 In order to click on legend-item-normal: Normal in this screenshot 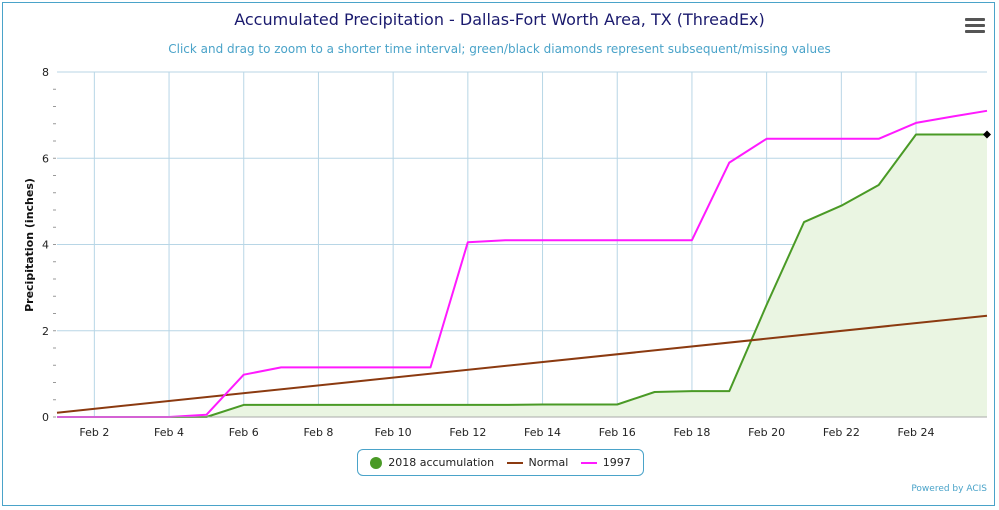, I will do `click(537, 462)`.